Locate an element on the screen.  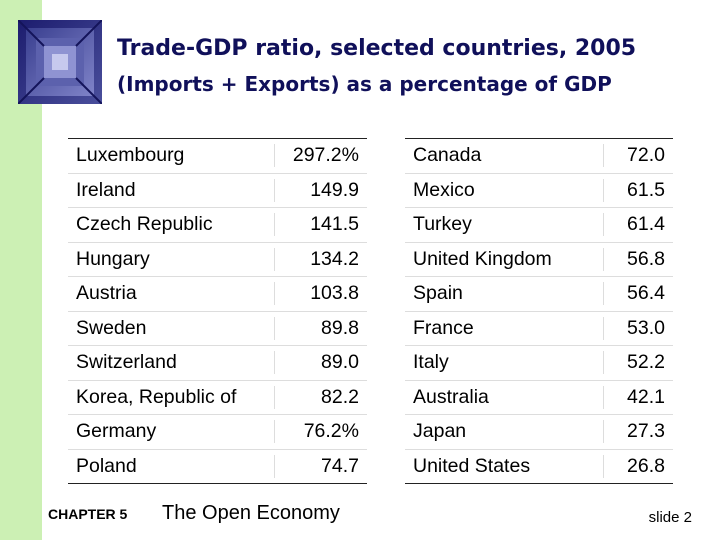
table-row: Spain 56.4 is located at coordinates (539, 293).